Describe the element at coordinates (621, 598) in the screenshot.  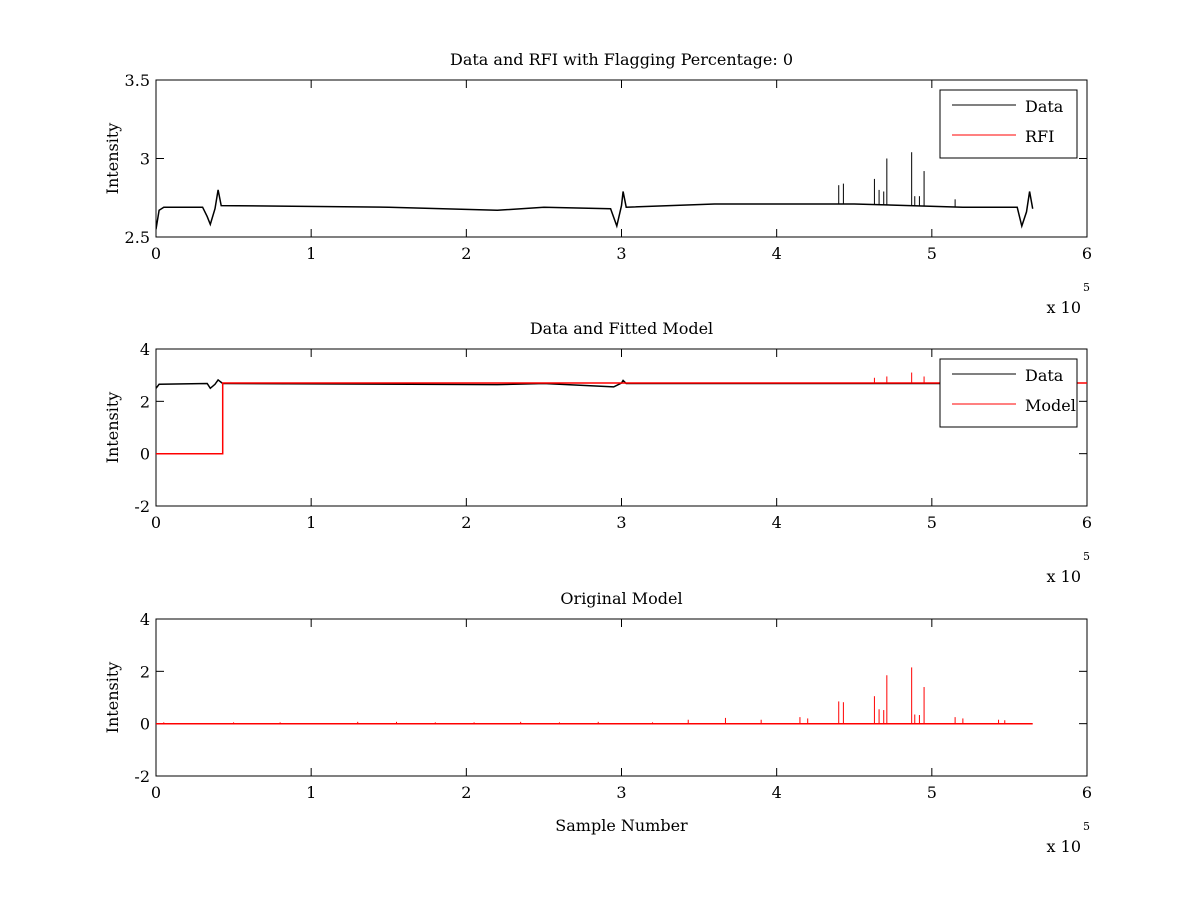
I see `chart-title: Original Model` at that location.